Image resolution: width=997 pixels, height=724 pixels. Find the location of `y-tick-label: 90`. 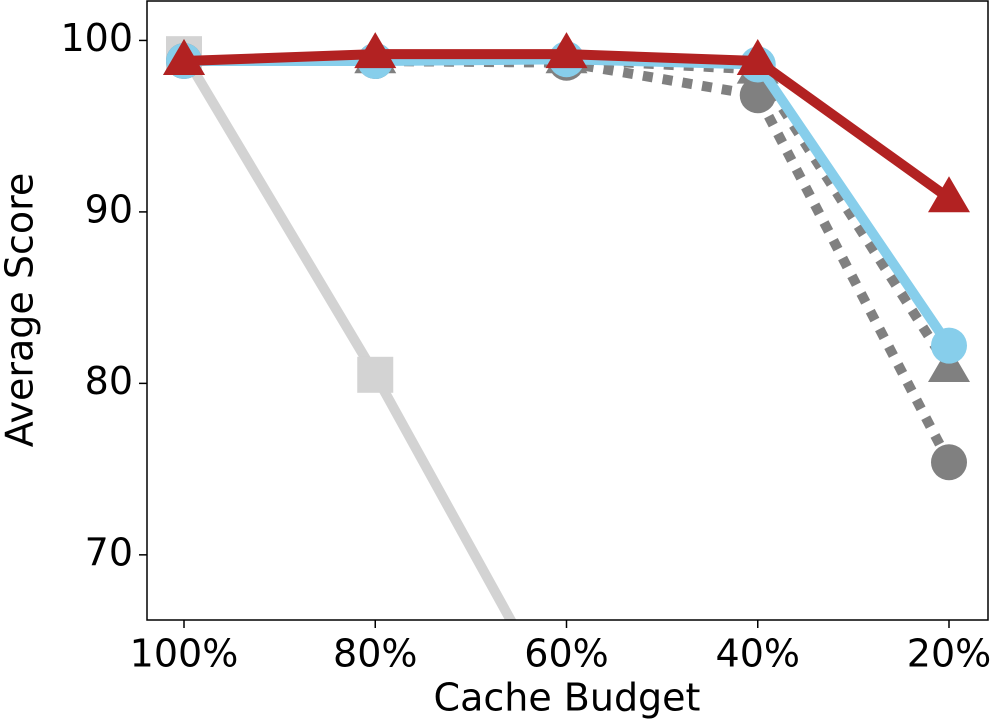

y-tick-label: 90 is located at coordinates (109, 209).